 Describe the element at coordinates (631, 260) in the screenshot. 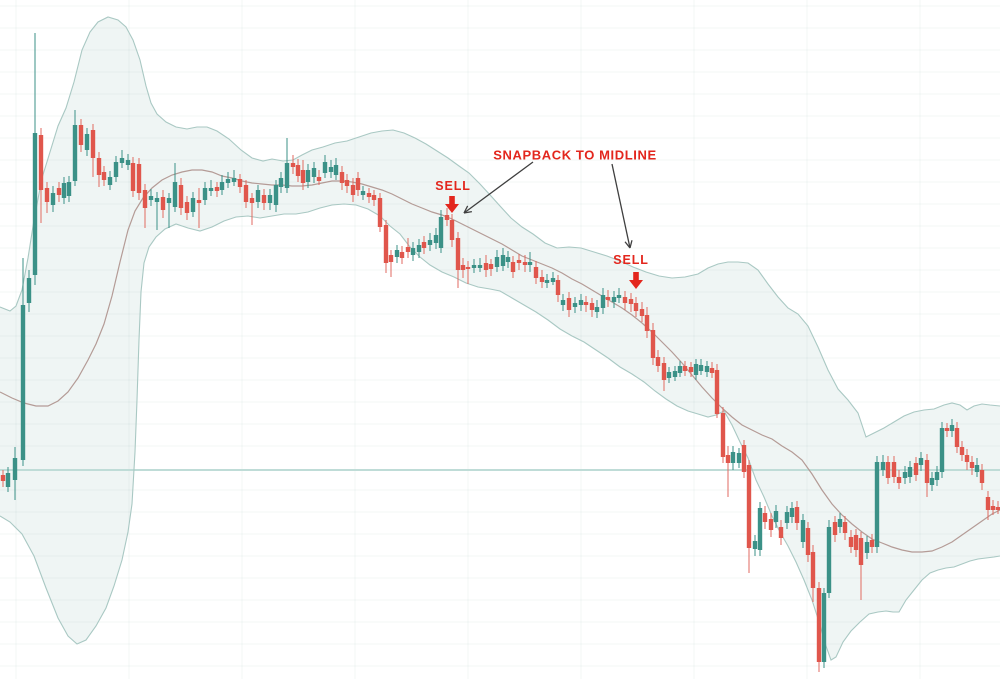

I see `sell-label-2: SELL` at that location.